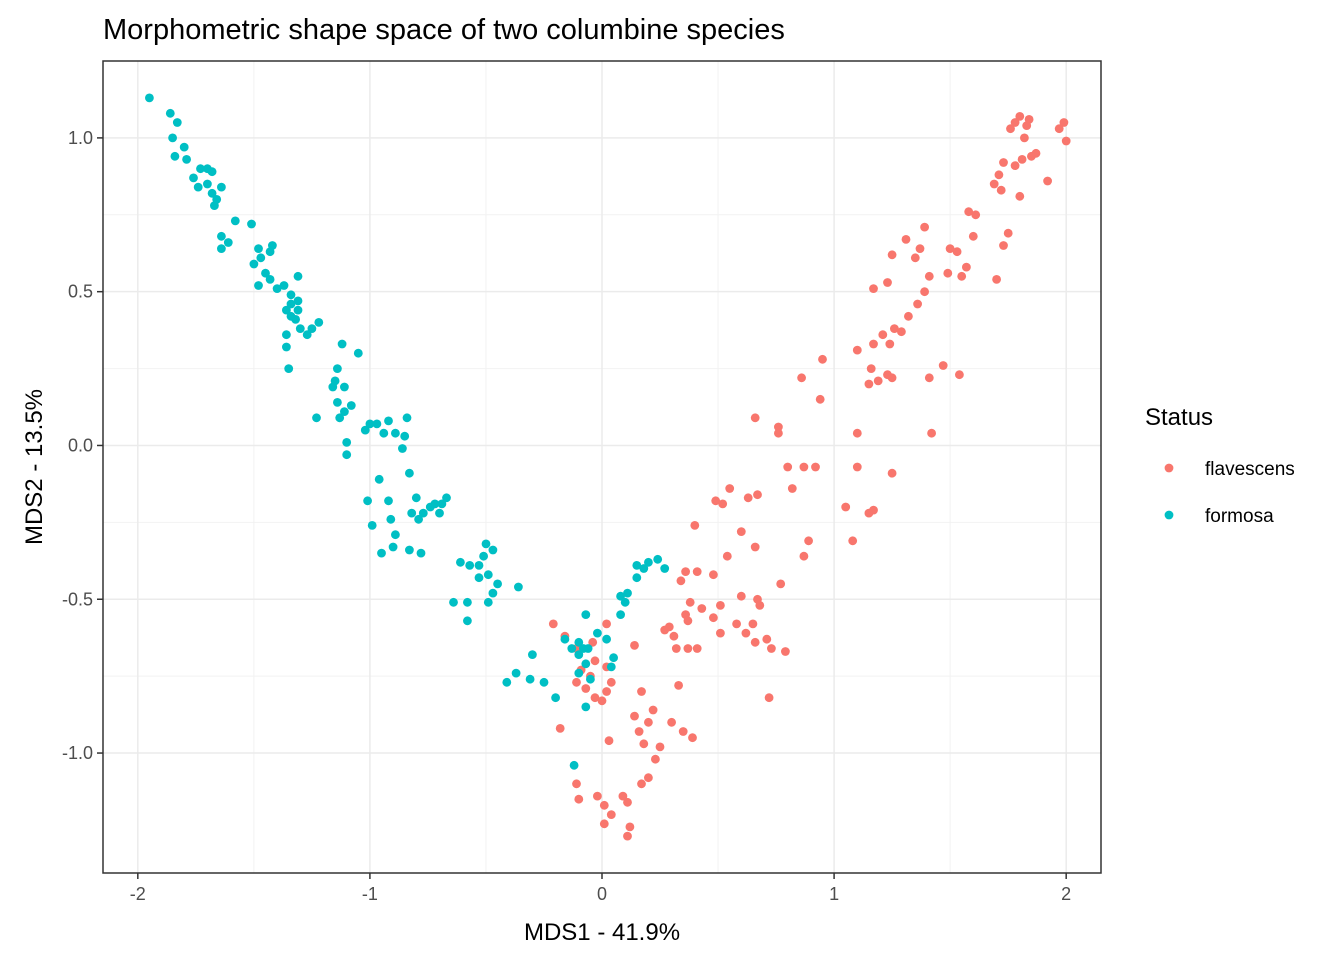 The image size is (1344, 960). I want to click on legend-key-formosa, so click(1169, 515).